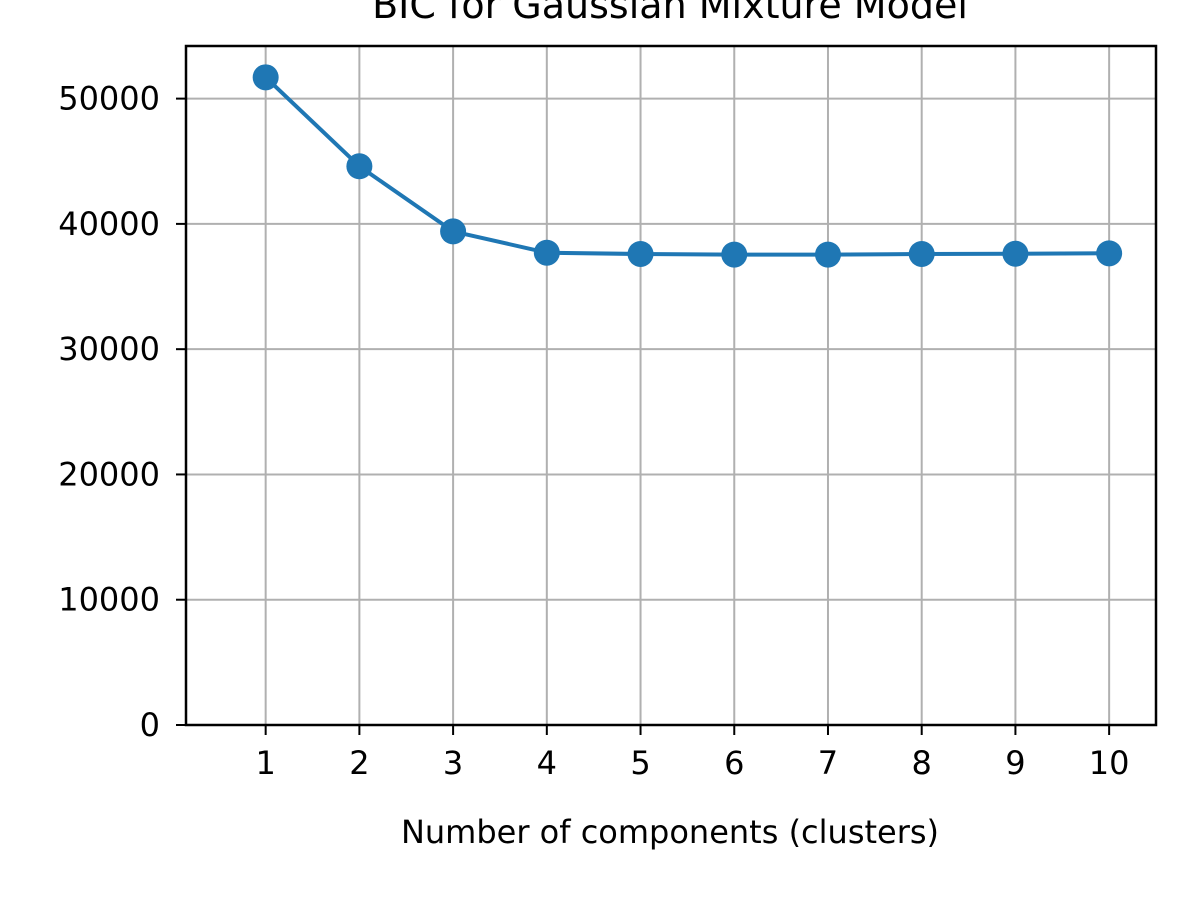  Describe the element at coordinates (670, 832) in the screenshot. I see `x-axis-label: Number of components (clusters)` at that location.